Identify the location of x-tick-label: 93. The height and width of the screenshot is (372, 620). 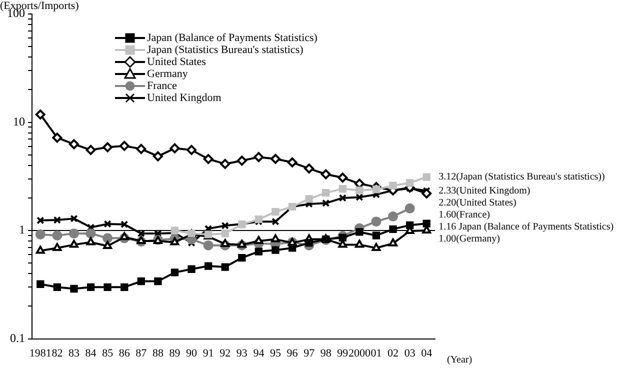
(242, 353).